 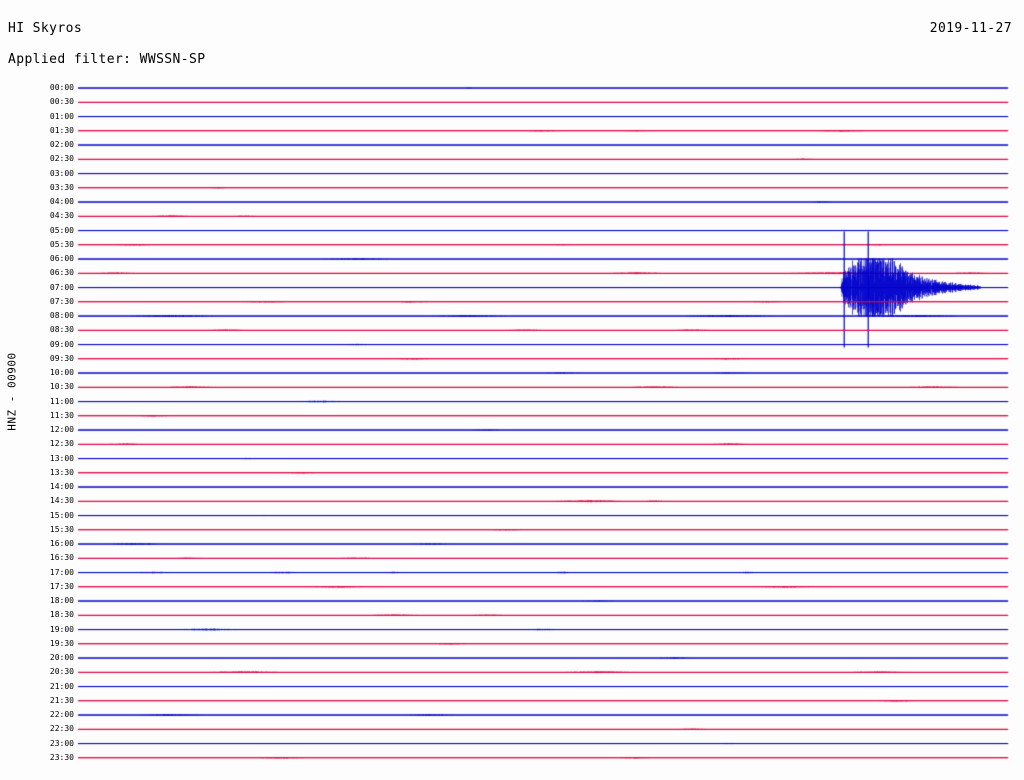 What do you see at coordinates (61, 387) in the screenshot?
I see `time-axis-label: 10:30` at bounding box center [61, 387].